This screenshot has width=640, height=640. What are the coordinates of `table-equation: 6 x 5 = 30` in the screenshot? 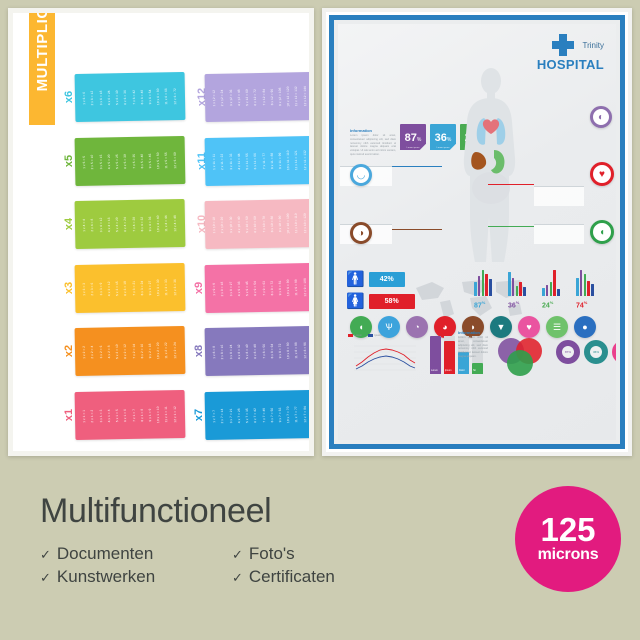 It's located at (125, 160).